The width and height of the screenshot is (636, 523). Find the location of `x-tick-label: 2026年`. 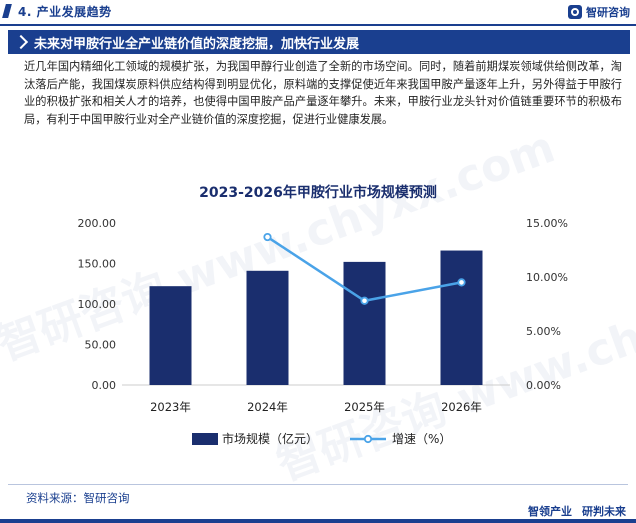

x-tick-label: 2026年 is located at coordinates (461, 407).